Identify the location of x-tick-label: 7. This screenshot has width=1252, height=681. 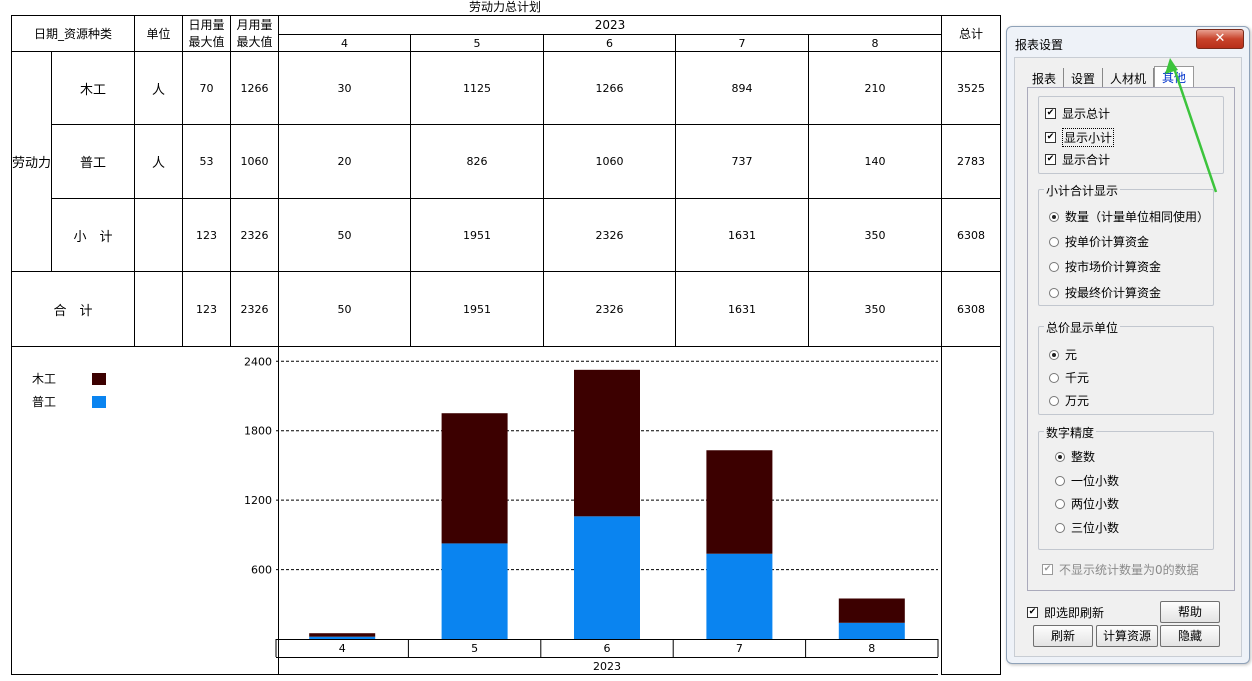
(739, 648).